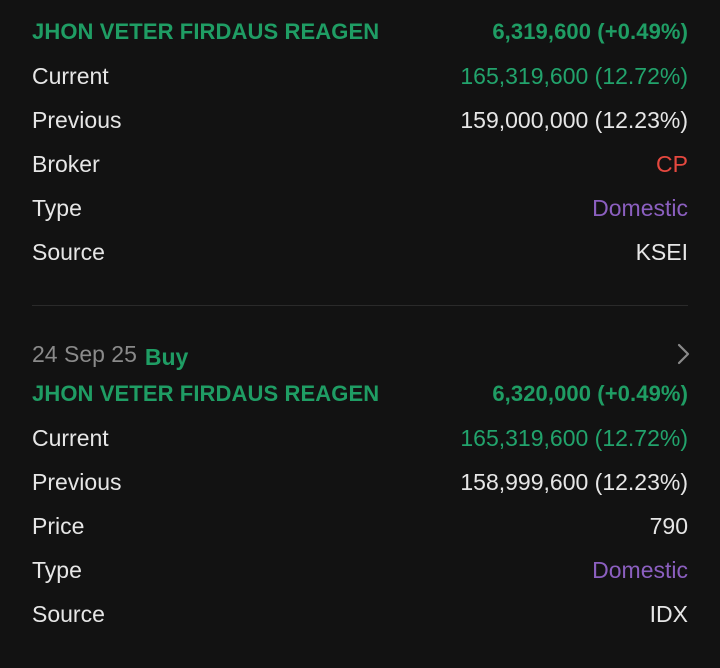 Image resolution: width=720 pixels, height=668 pixels. Describe the element at coordinates (672, 163) in the screenshot. I see `broker-code: CP` at that location.